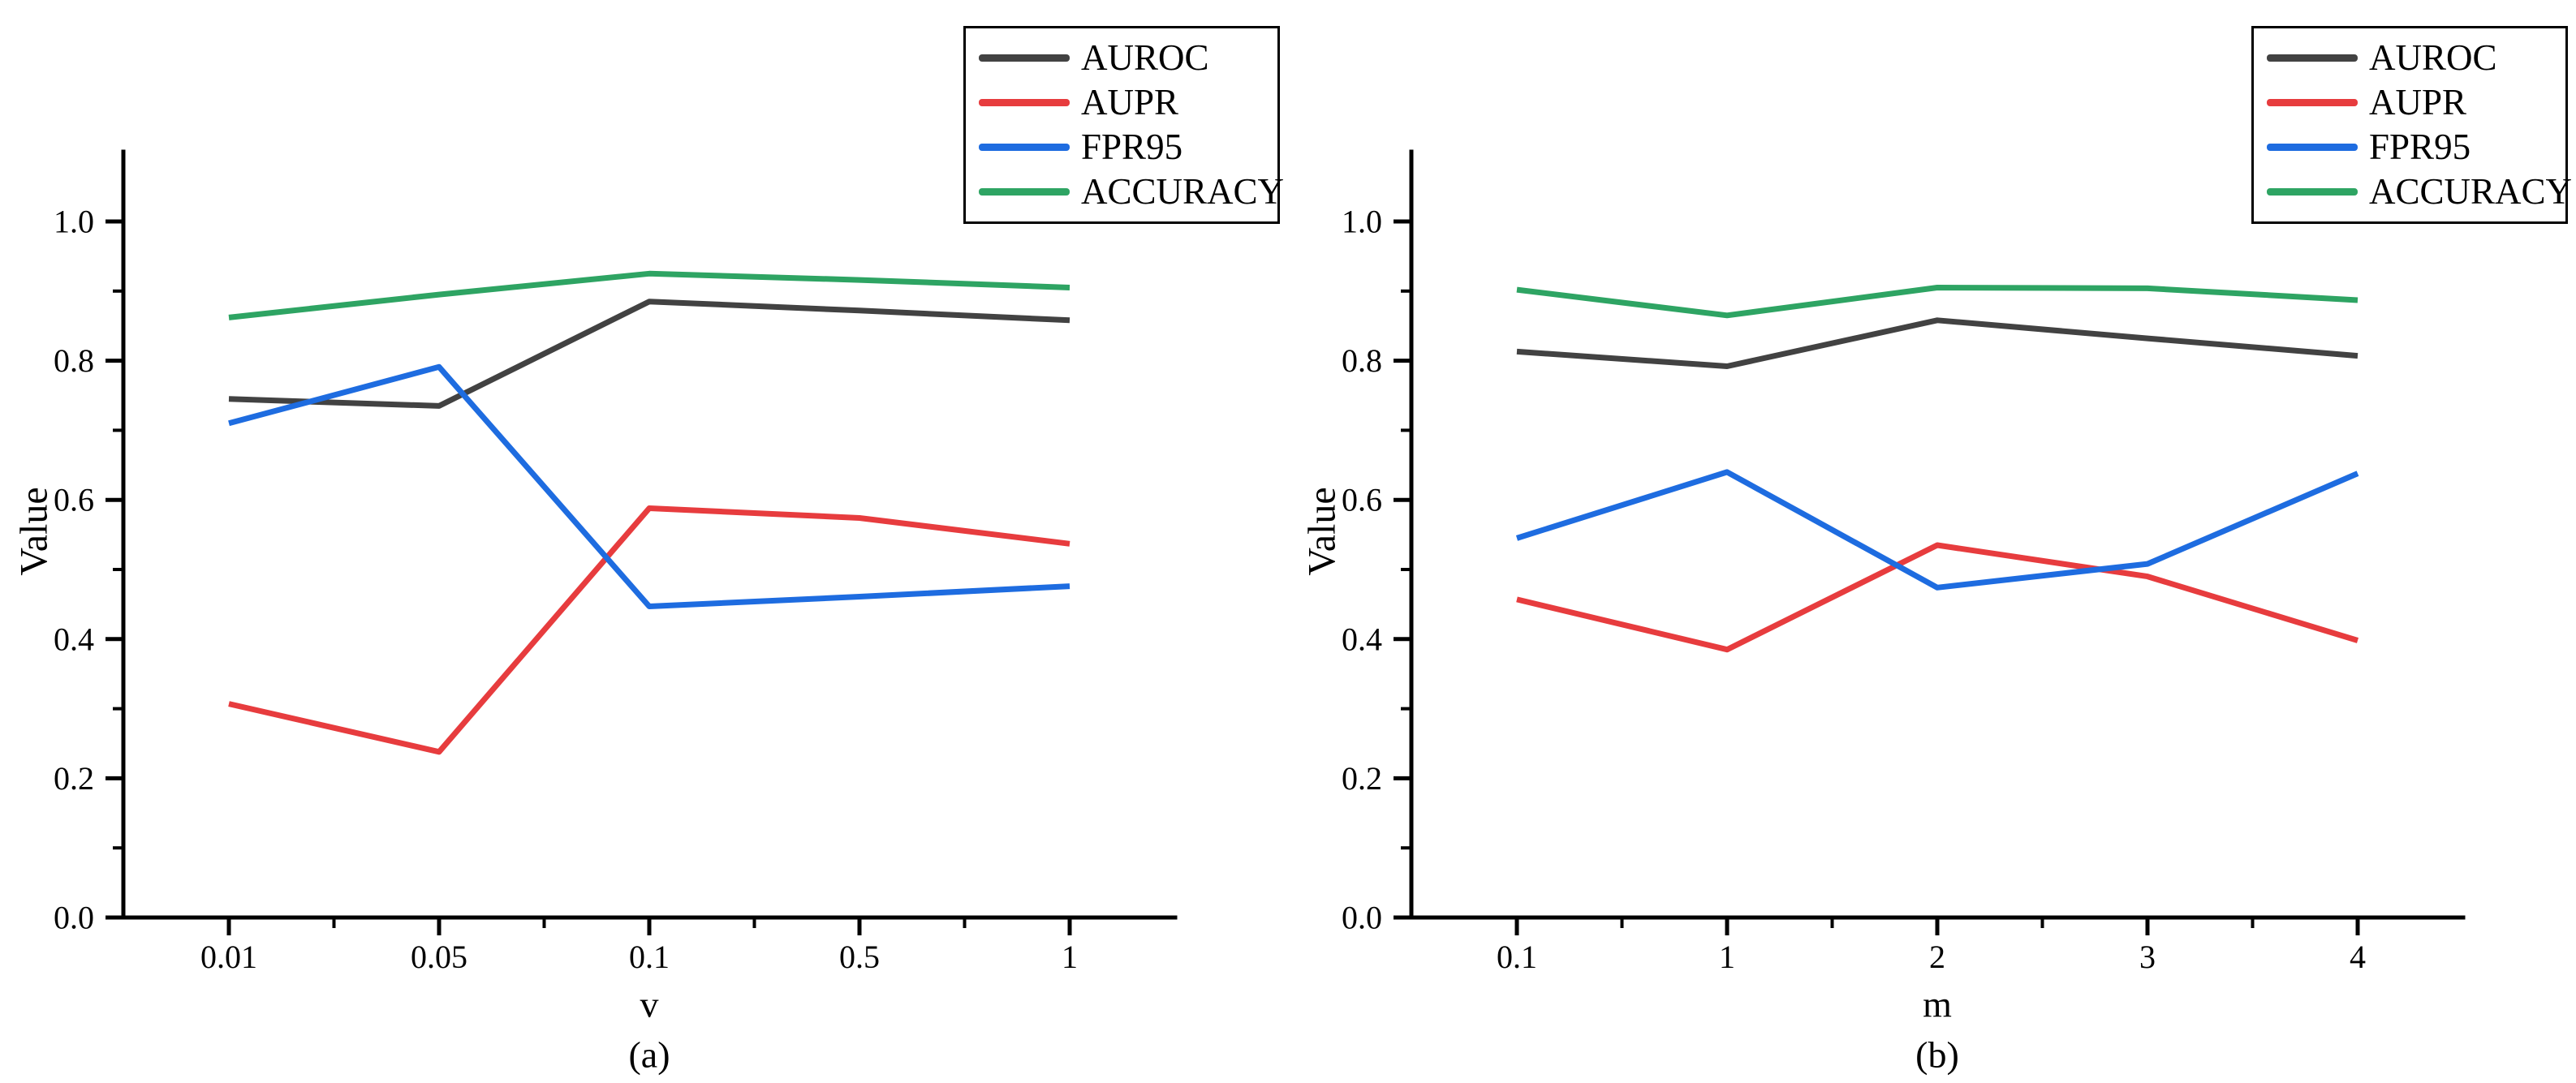 Image resolution: width=2576 pixels, height=1083 pixels. Describe the element at coordinates (1517, 957) in the screenshot. I see `x-tick-label-b: 0.1` at that location.